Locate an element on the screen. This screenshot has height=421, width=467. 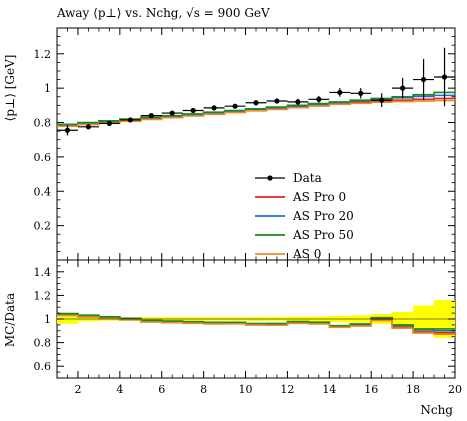
ratio-y-axis-label: MC/Data is located at coordinates (10, 320).